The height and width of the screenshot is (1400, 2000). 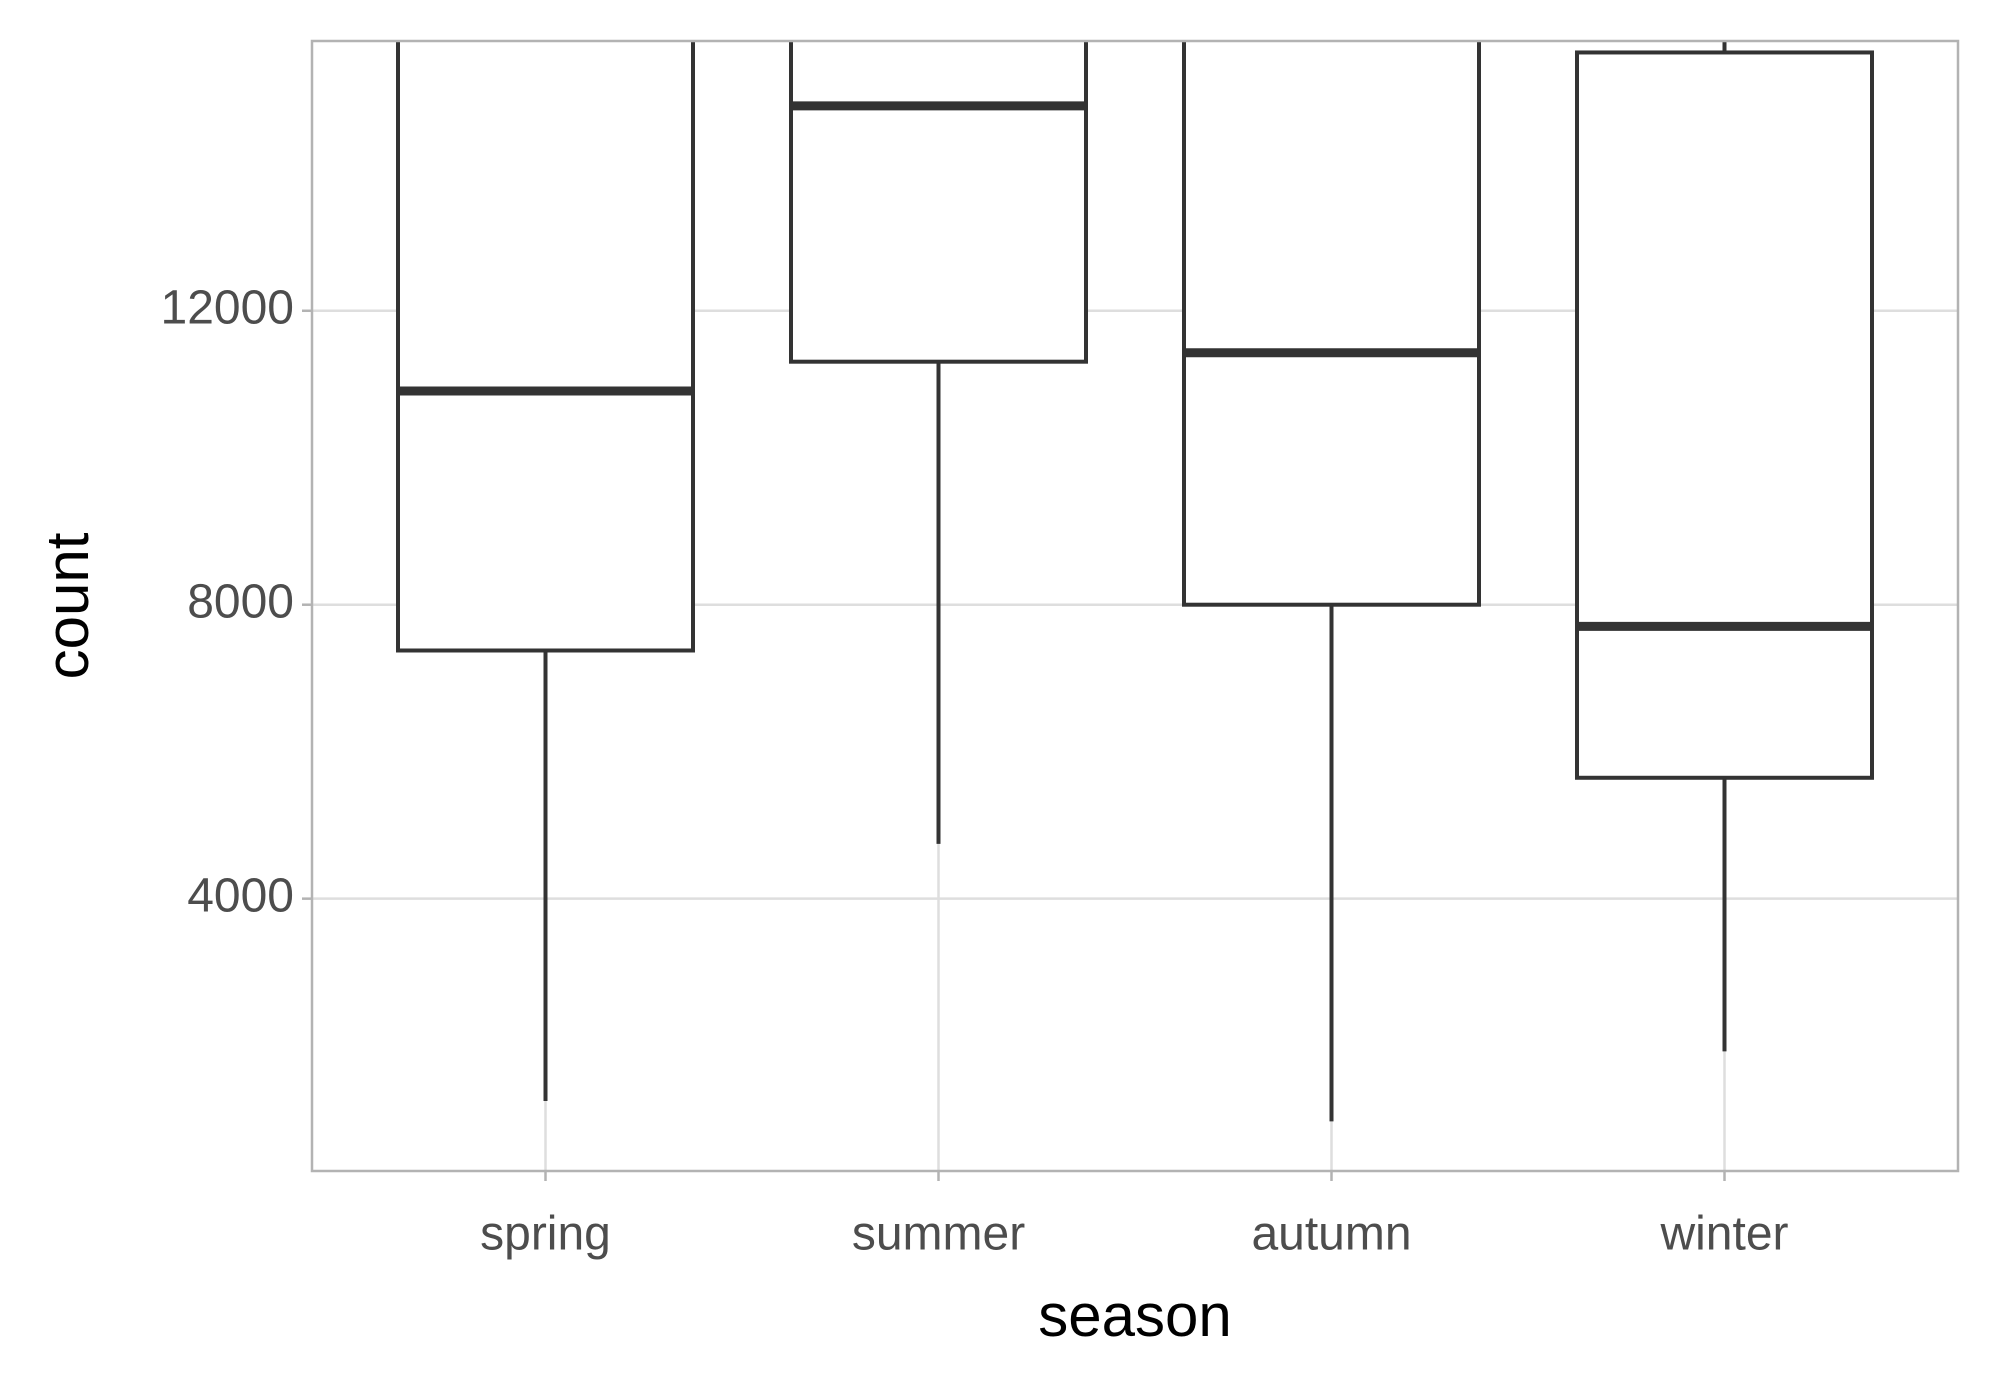 I want to click on x-tick-label: winter, so click(x=1723, y=1234).